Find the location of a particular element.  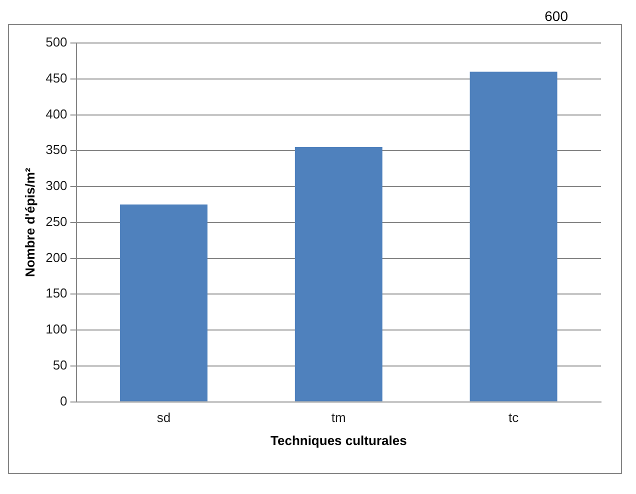

y-tick-label: 500 is located at coordinates (57, 42).